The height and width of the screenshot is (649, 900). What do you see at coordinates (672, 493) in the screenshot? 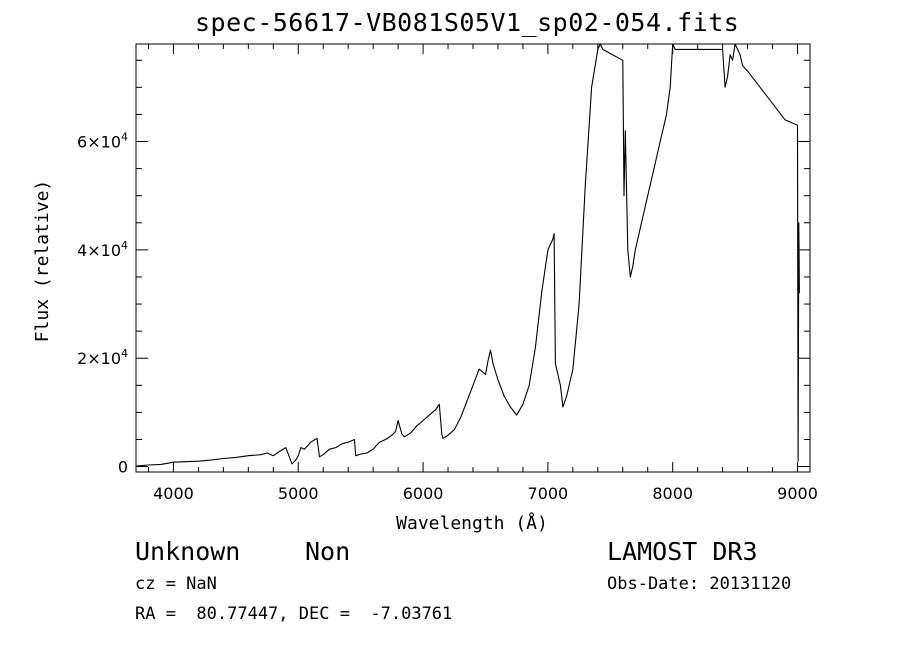
I see `x-tick-label: 8000` at bounding box center [672, 493].